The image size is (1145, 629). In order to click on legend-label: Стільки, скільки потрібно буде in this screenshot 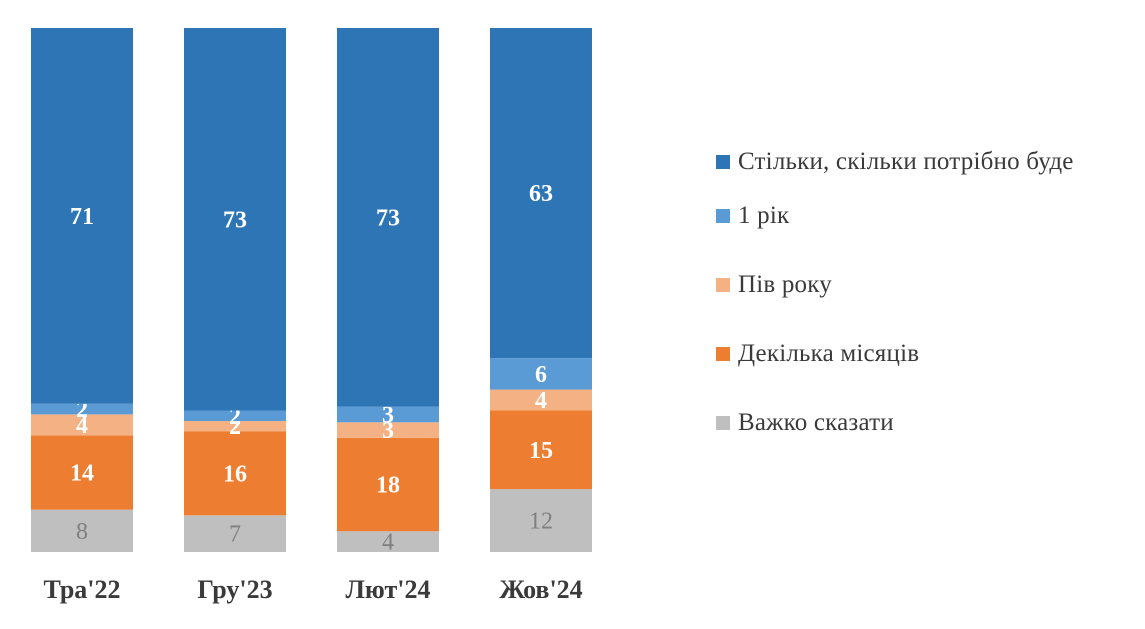, I will do `click(906, 161)`.